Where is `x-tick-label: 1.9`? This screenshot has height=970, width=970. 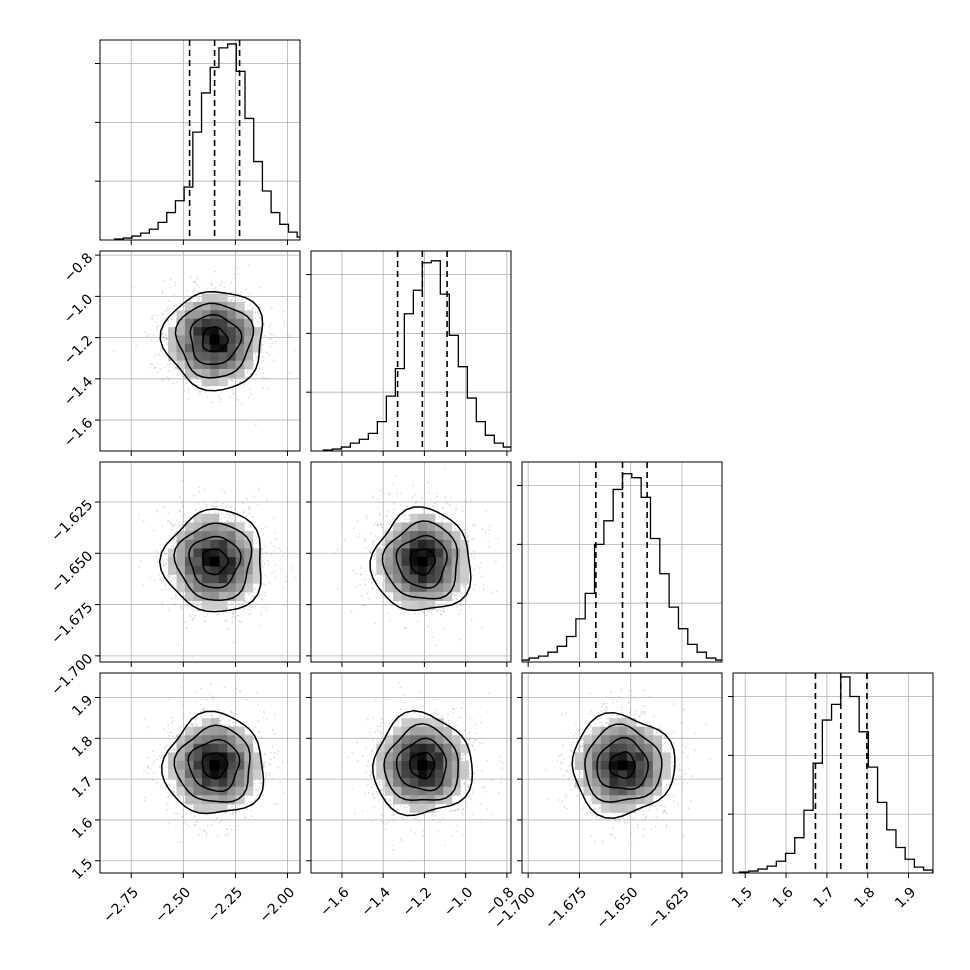 x-tick-label: 1.9 is located at coordinates (905, 897).